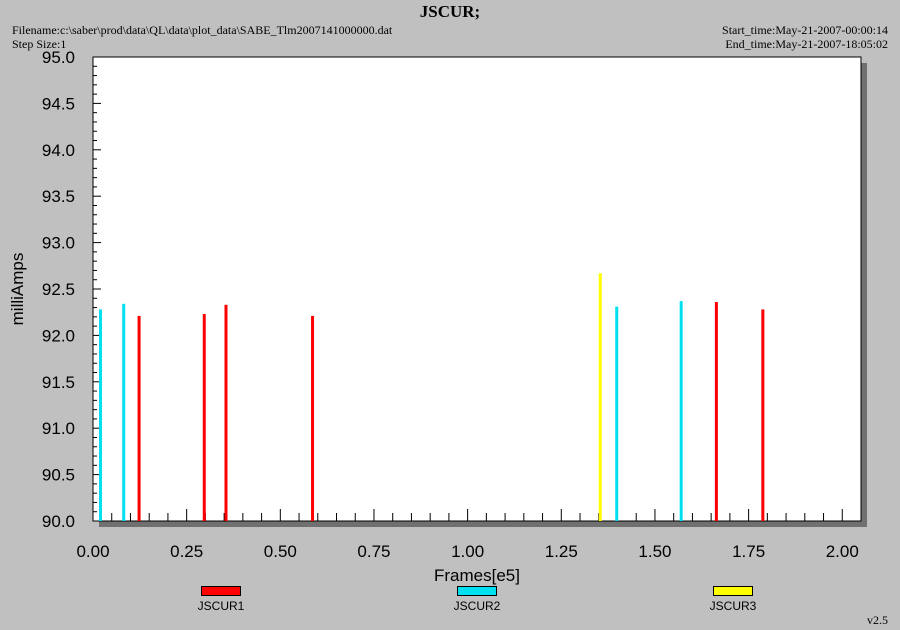 The image size is (900, 630). Describe the element at coordinates (748, 551) in the screenshot. I see `x-tick-label: 1.75` at that location.